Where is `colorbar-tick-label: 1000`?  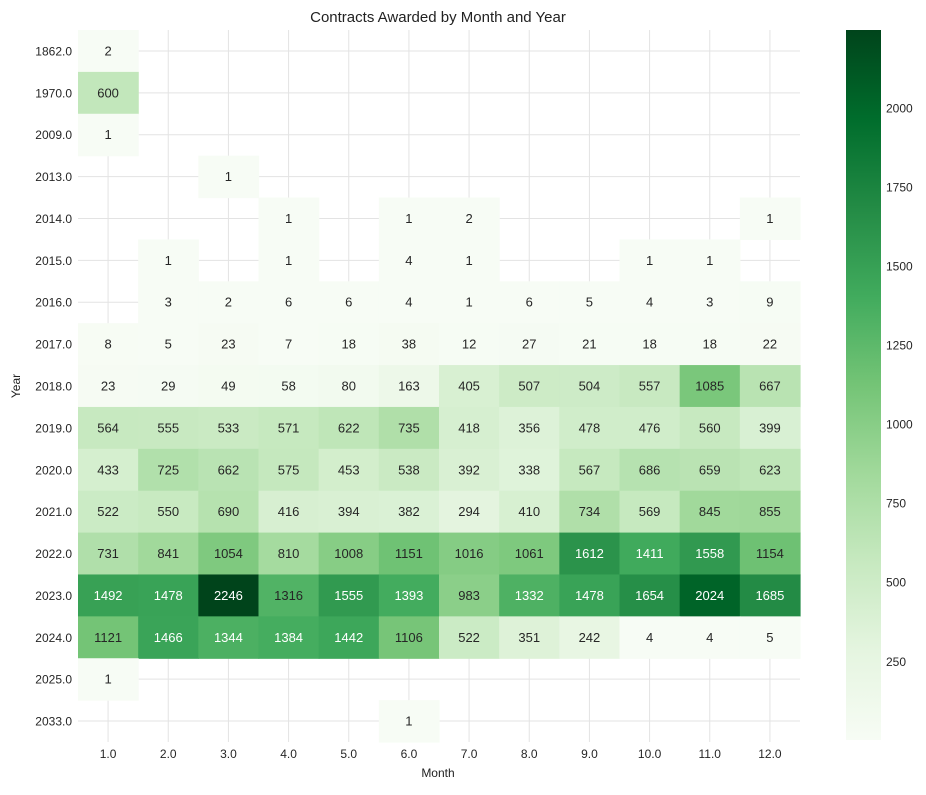 colorbar-tick-label: 1000 is located at coordinates (899, 425).